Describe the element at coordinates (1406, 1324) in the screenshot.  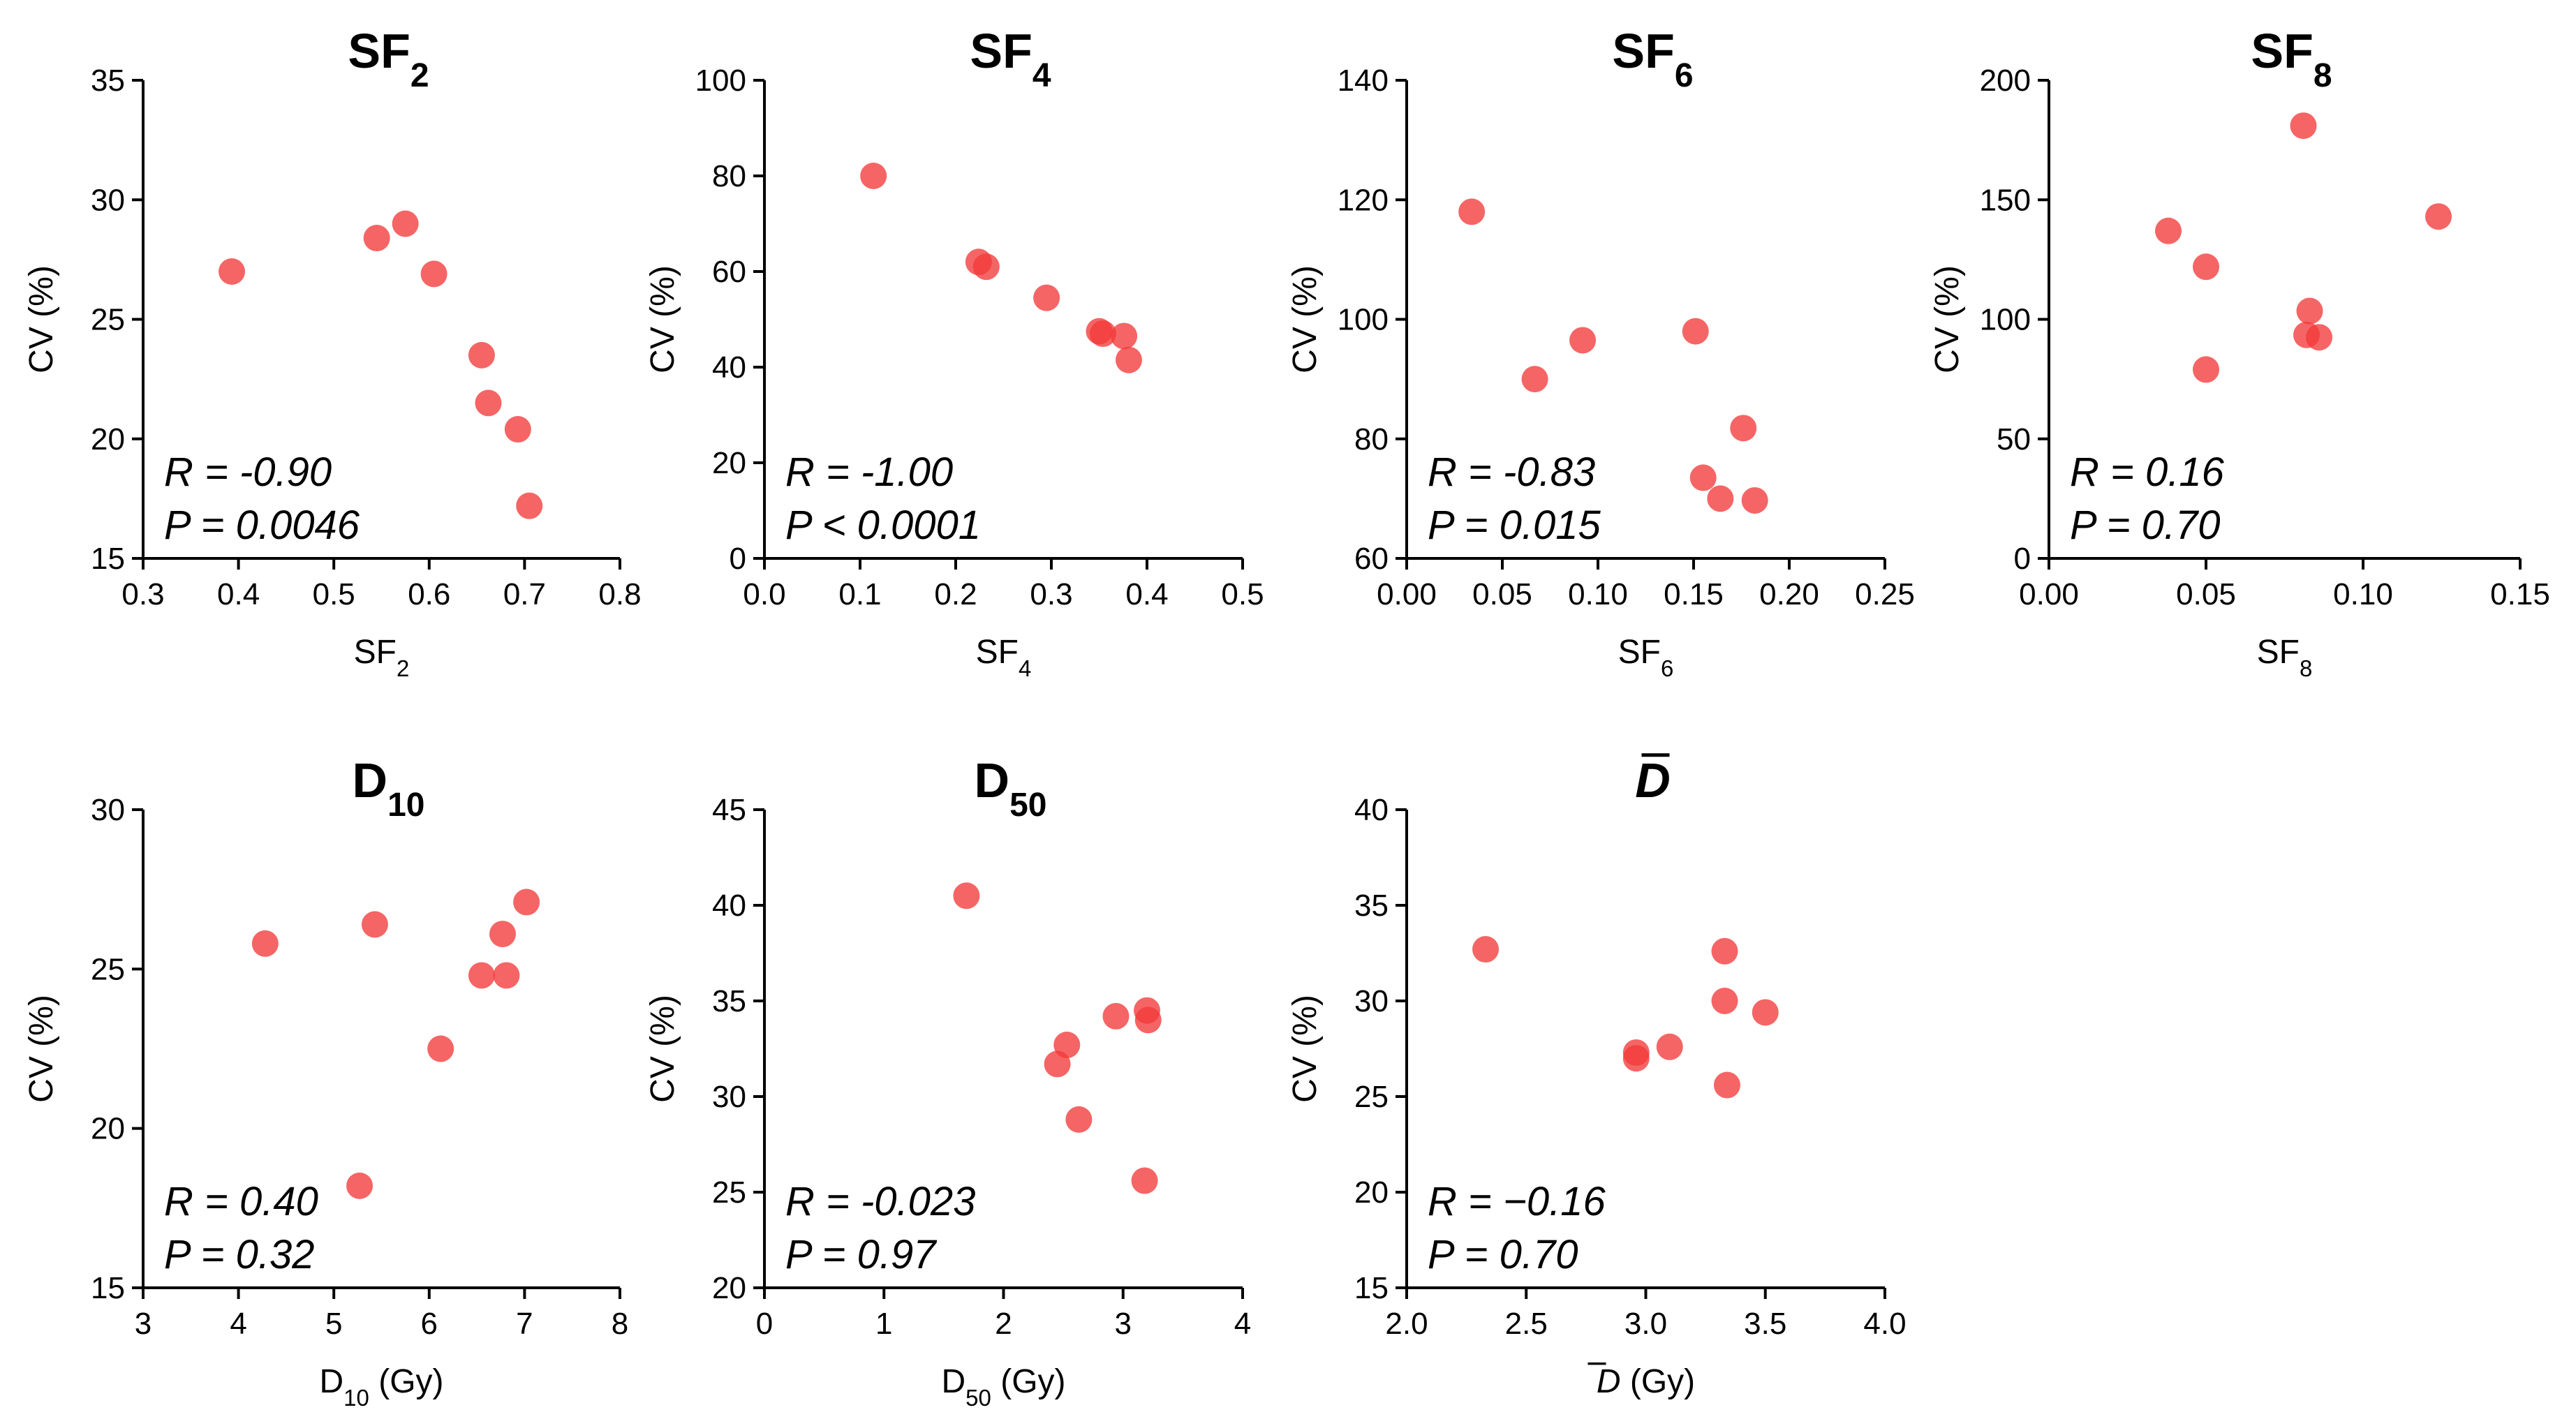
I see `x-tick-label: 2.0` at that location.